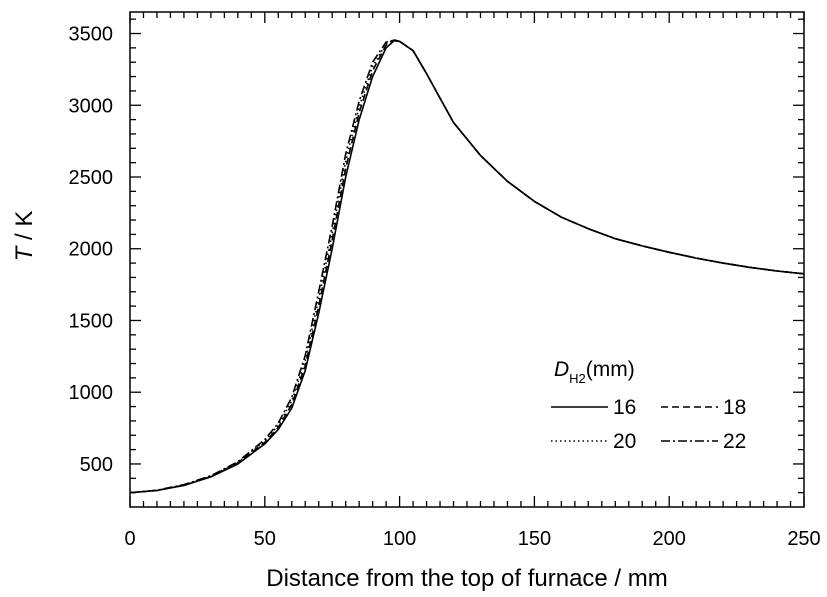 This screenshot has height=597, width=827. What do you see at coordinates (24, 229) in the screenshot?
I see `y-axis-title-unit: / K` at bounding box center [24, 229].